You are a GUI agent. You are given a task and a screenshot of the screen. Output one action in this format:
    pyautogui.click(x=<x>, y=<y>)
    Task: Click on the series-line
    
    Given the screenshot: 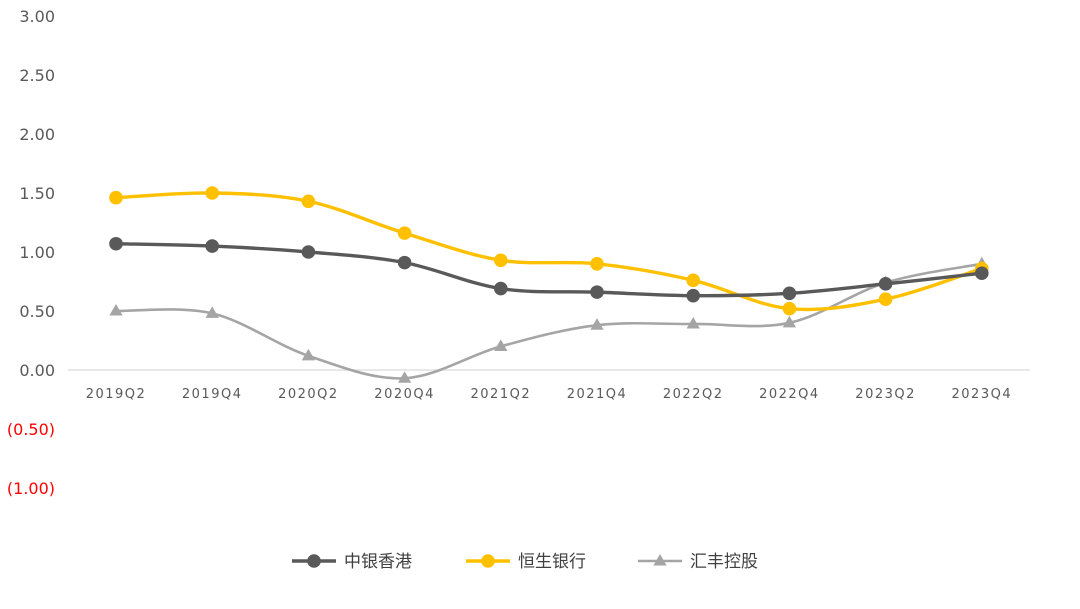 What is the action you would take?
    pyautogui.click(x=549, y=270)
    